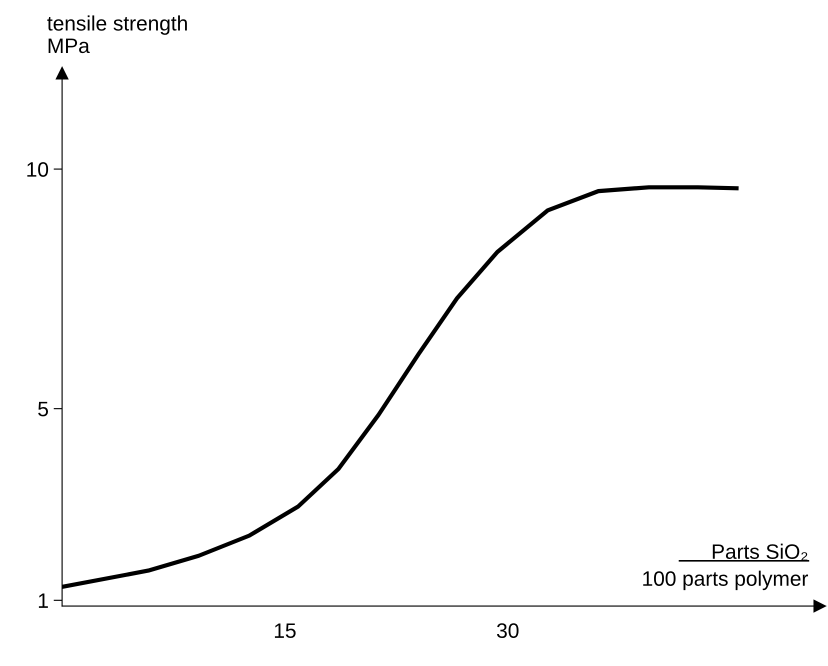  I want to click on y-axis-title: tensile strength MPa, so click(117, 34).